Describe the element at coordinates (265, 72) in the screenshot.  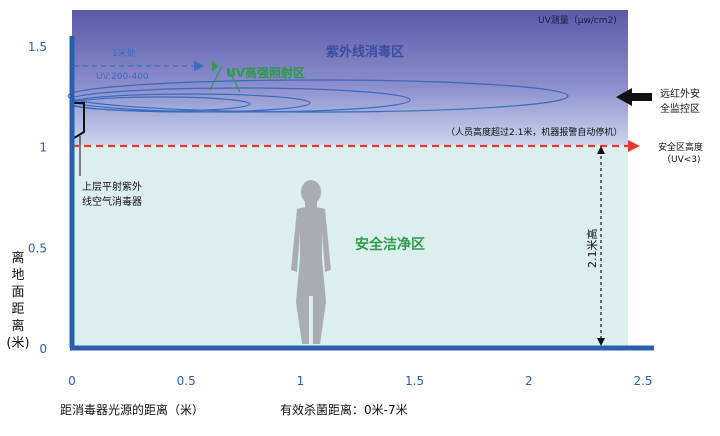
I see `uv-beam-label: UV高强照射区` at that location.